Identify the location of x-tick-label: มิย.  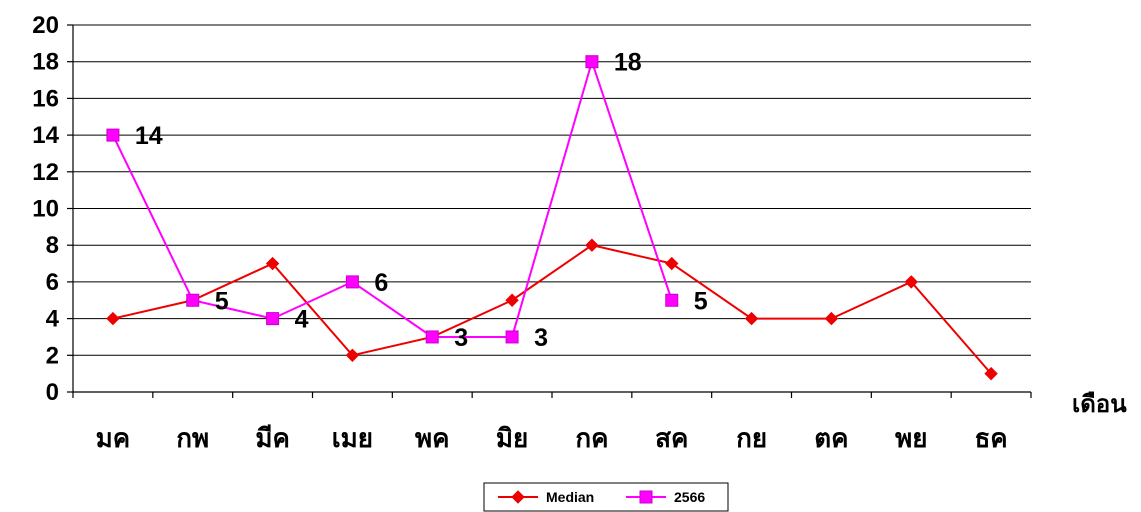
(512, 438).